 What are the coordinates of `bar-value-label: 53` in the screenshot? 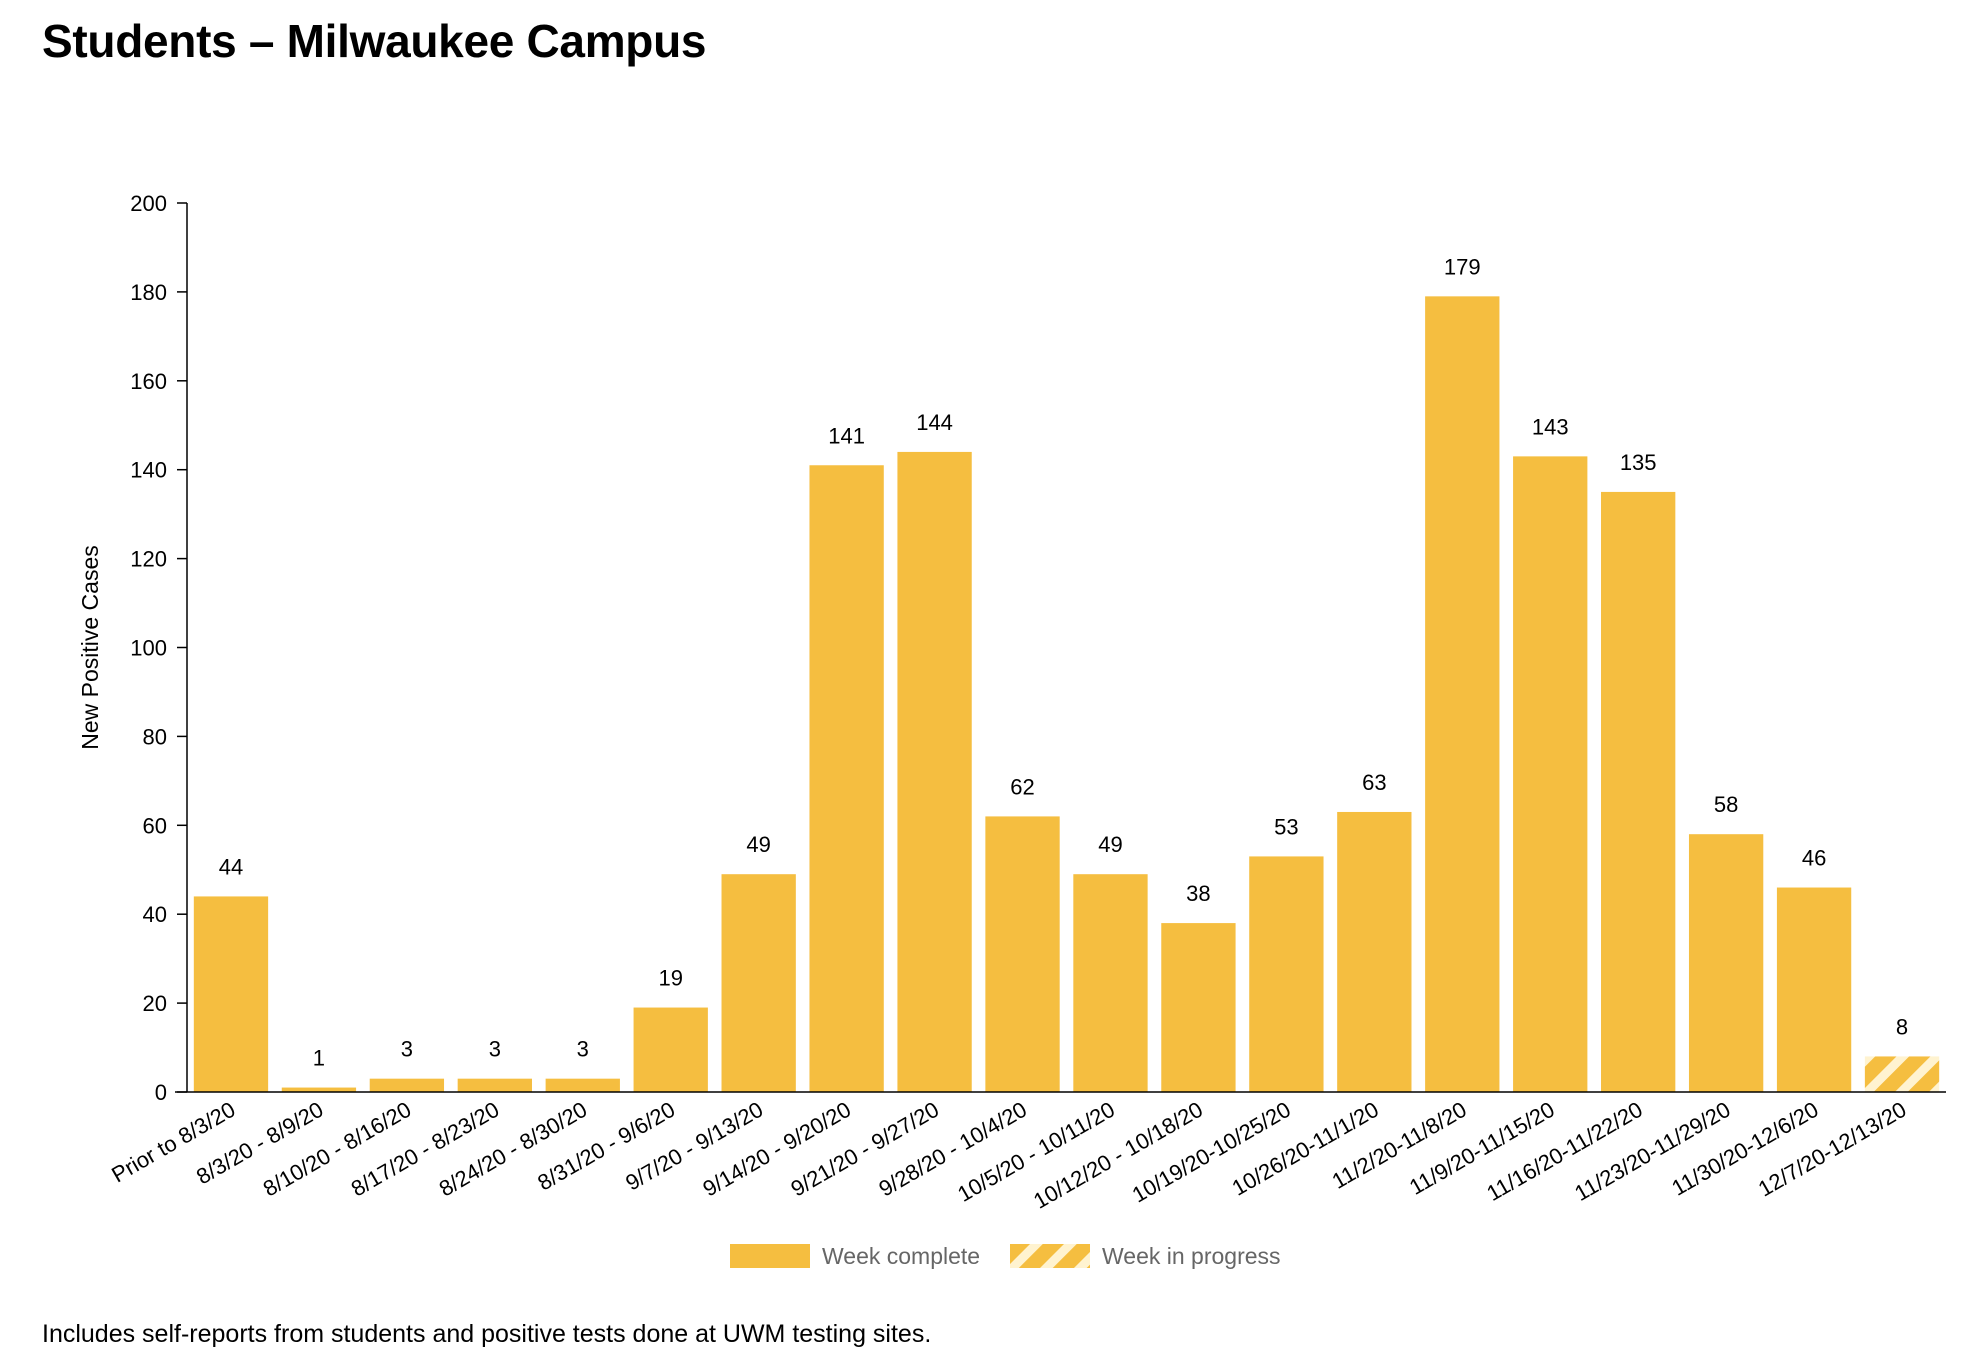 It's located at (1286, 826).